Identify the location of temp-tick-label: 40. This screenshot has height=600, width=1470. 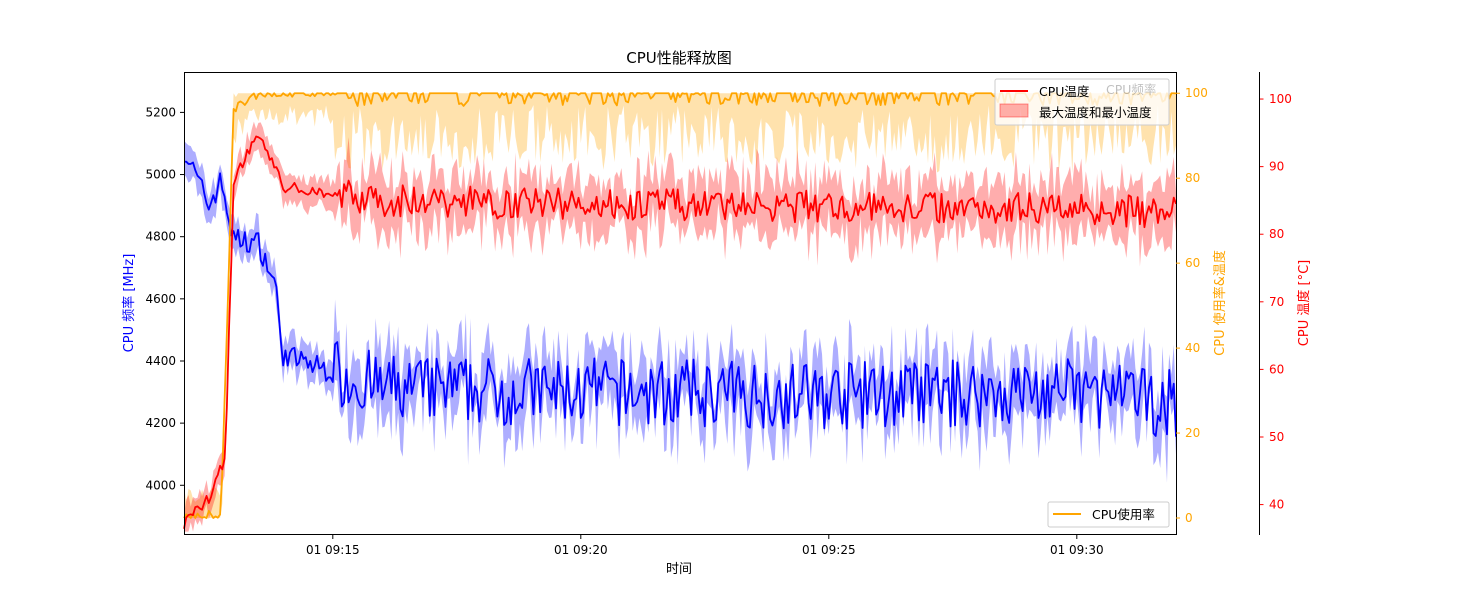
(1276, 505).